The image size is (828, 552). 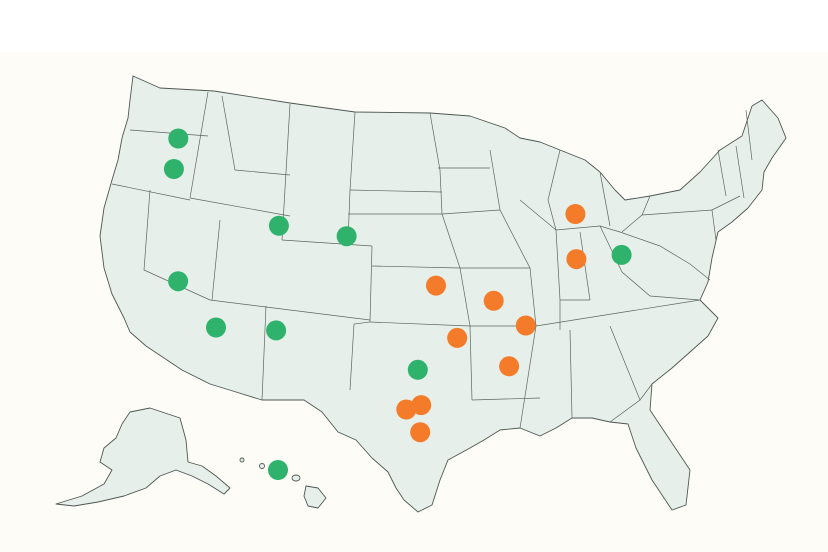 I want to click on marker-gulf-coast-ms, so click(x=509, y=366).